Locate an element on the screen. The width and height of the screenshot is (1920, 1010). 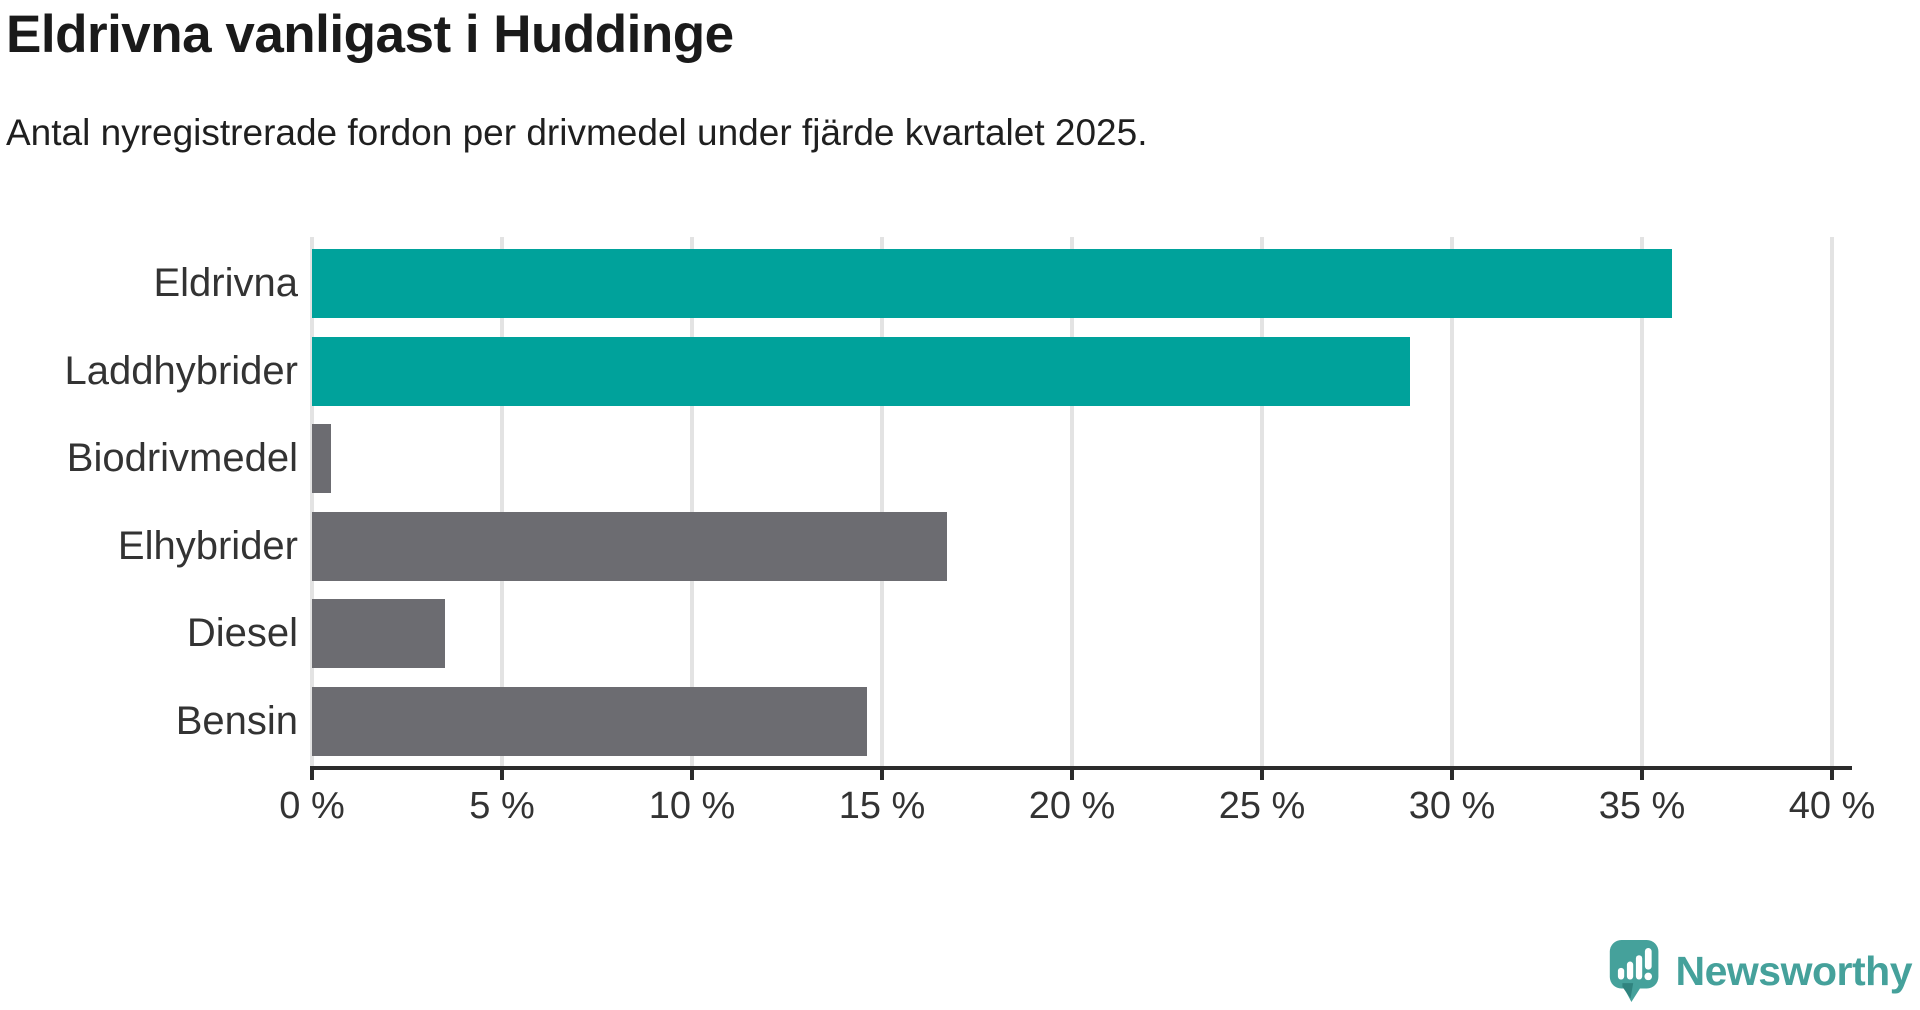
x-tick-label-15: 15 % is located at coordinates (882, 806).